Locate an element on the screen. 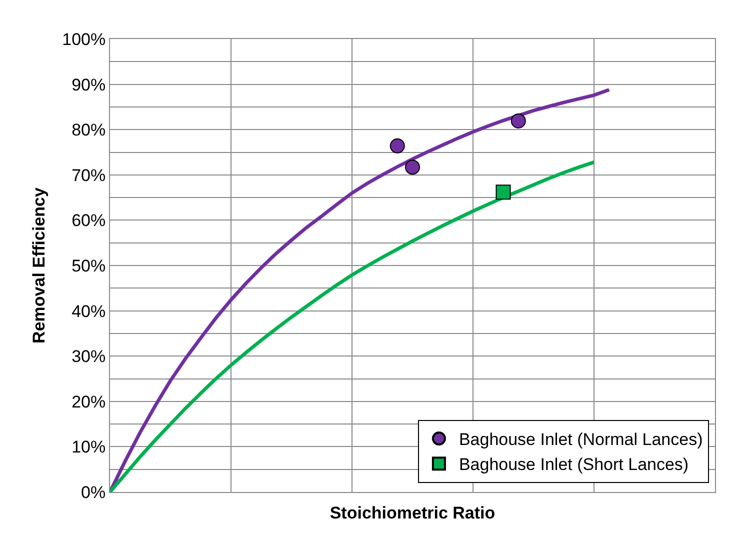  legend-label: Baghouse Inlet (Short Lances) is located at coordinates (573, 464).